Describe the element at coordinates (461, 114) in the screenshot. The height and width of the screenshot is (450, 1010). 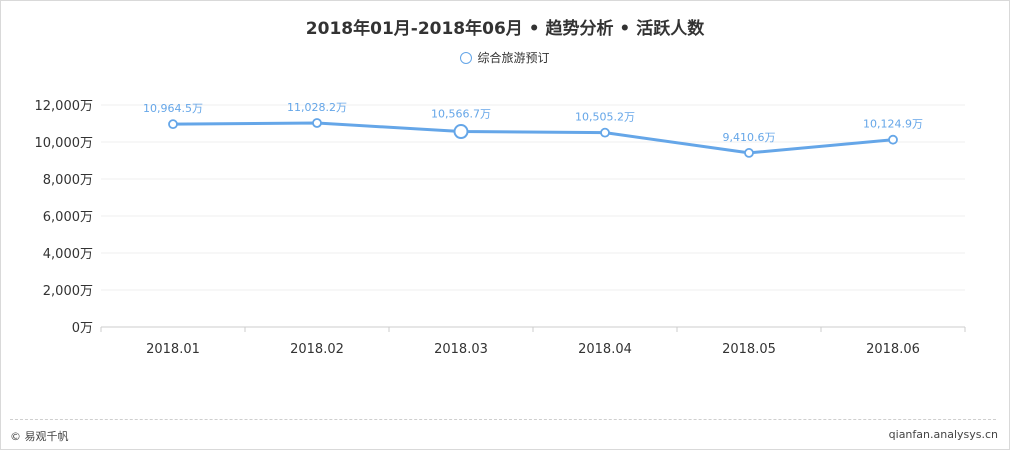
I see `data-label: 10,566.7万` at that location.